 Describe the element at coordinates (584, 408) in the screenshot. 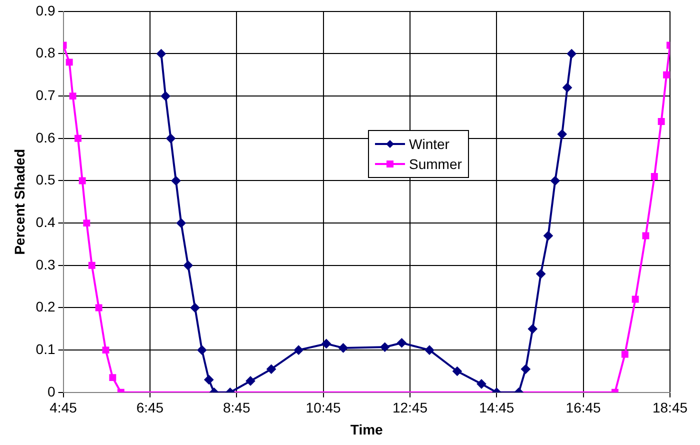

I see `x-tick-label: 16:45` at that location.